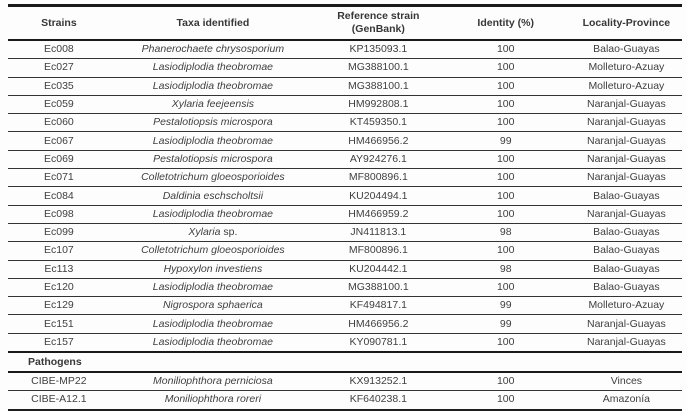  I want to click on taxa-cell: Hypoxylon investiens, so click(212, 269).